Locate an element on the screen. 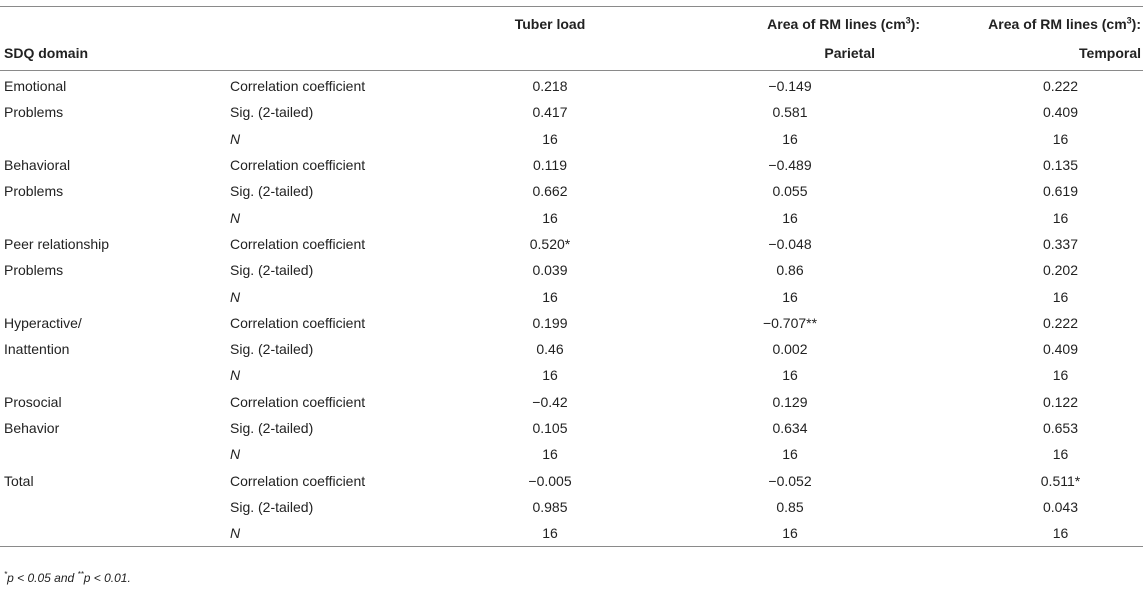  table-row: Sig. (2-tailed) 0.985 0.85 0.043 is located at coordinates (571, 507).